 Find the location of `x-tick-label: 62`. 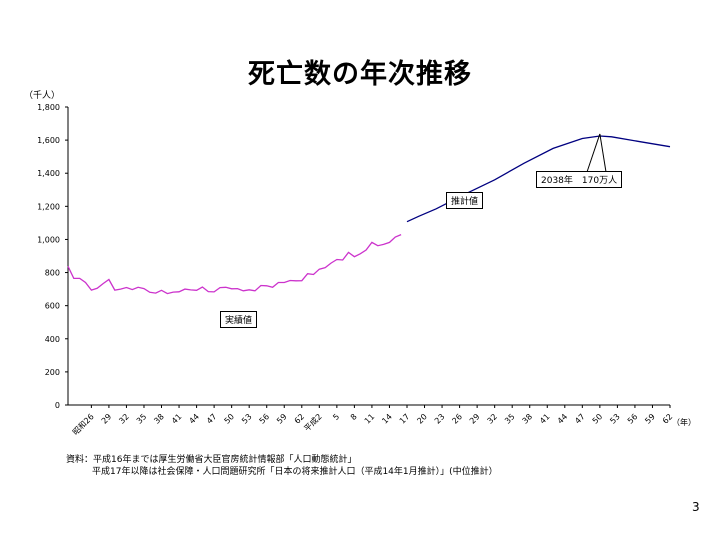

x-tick-label: 62 is located at coordinates (300, 419).